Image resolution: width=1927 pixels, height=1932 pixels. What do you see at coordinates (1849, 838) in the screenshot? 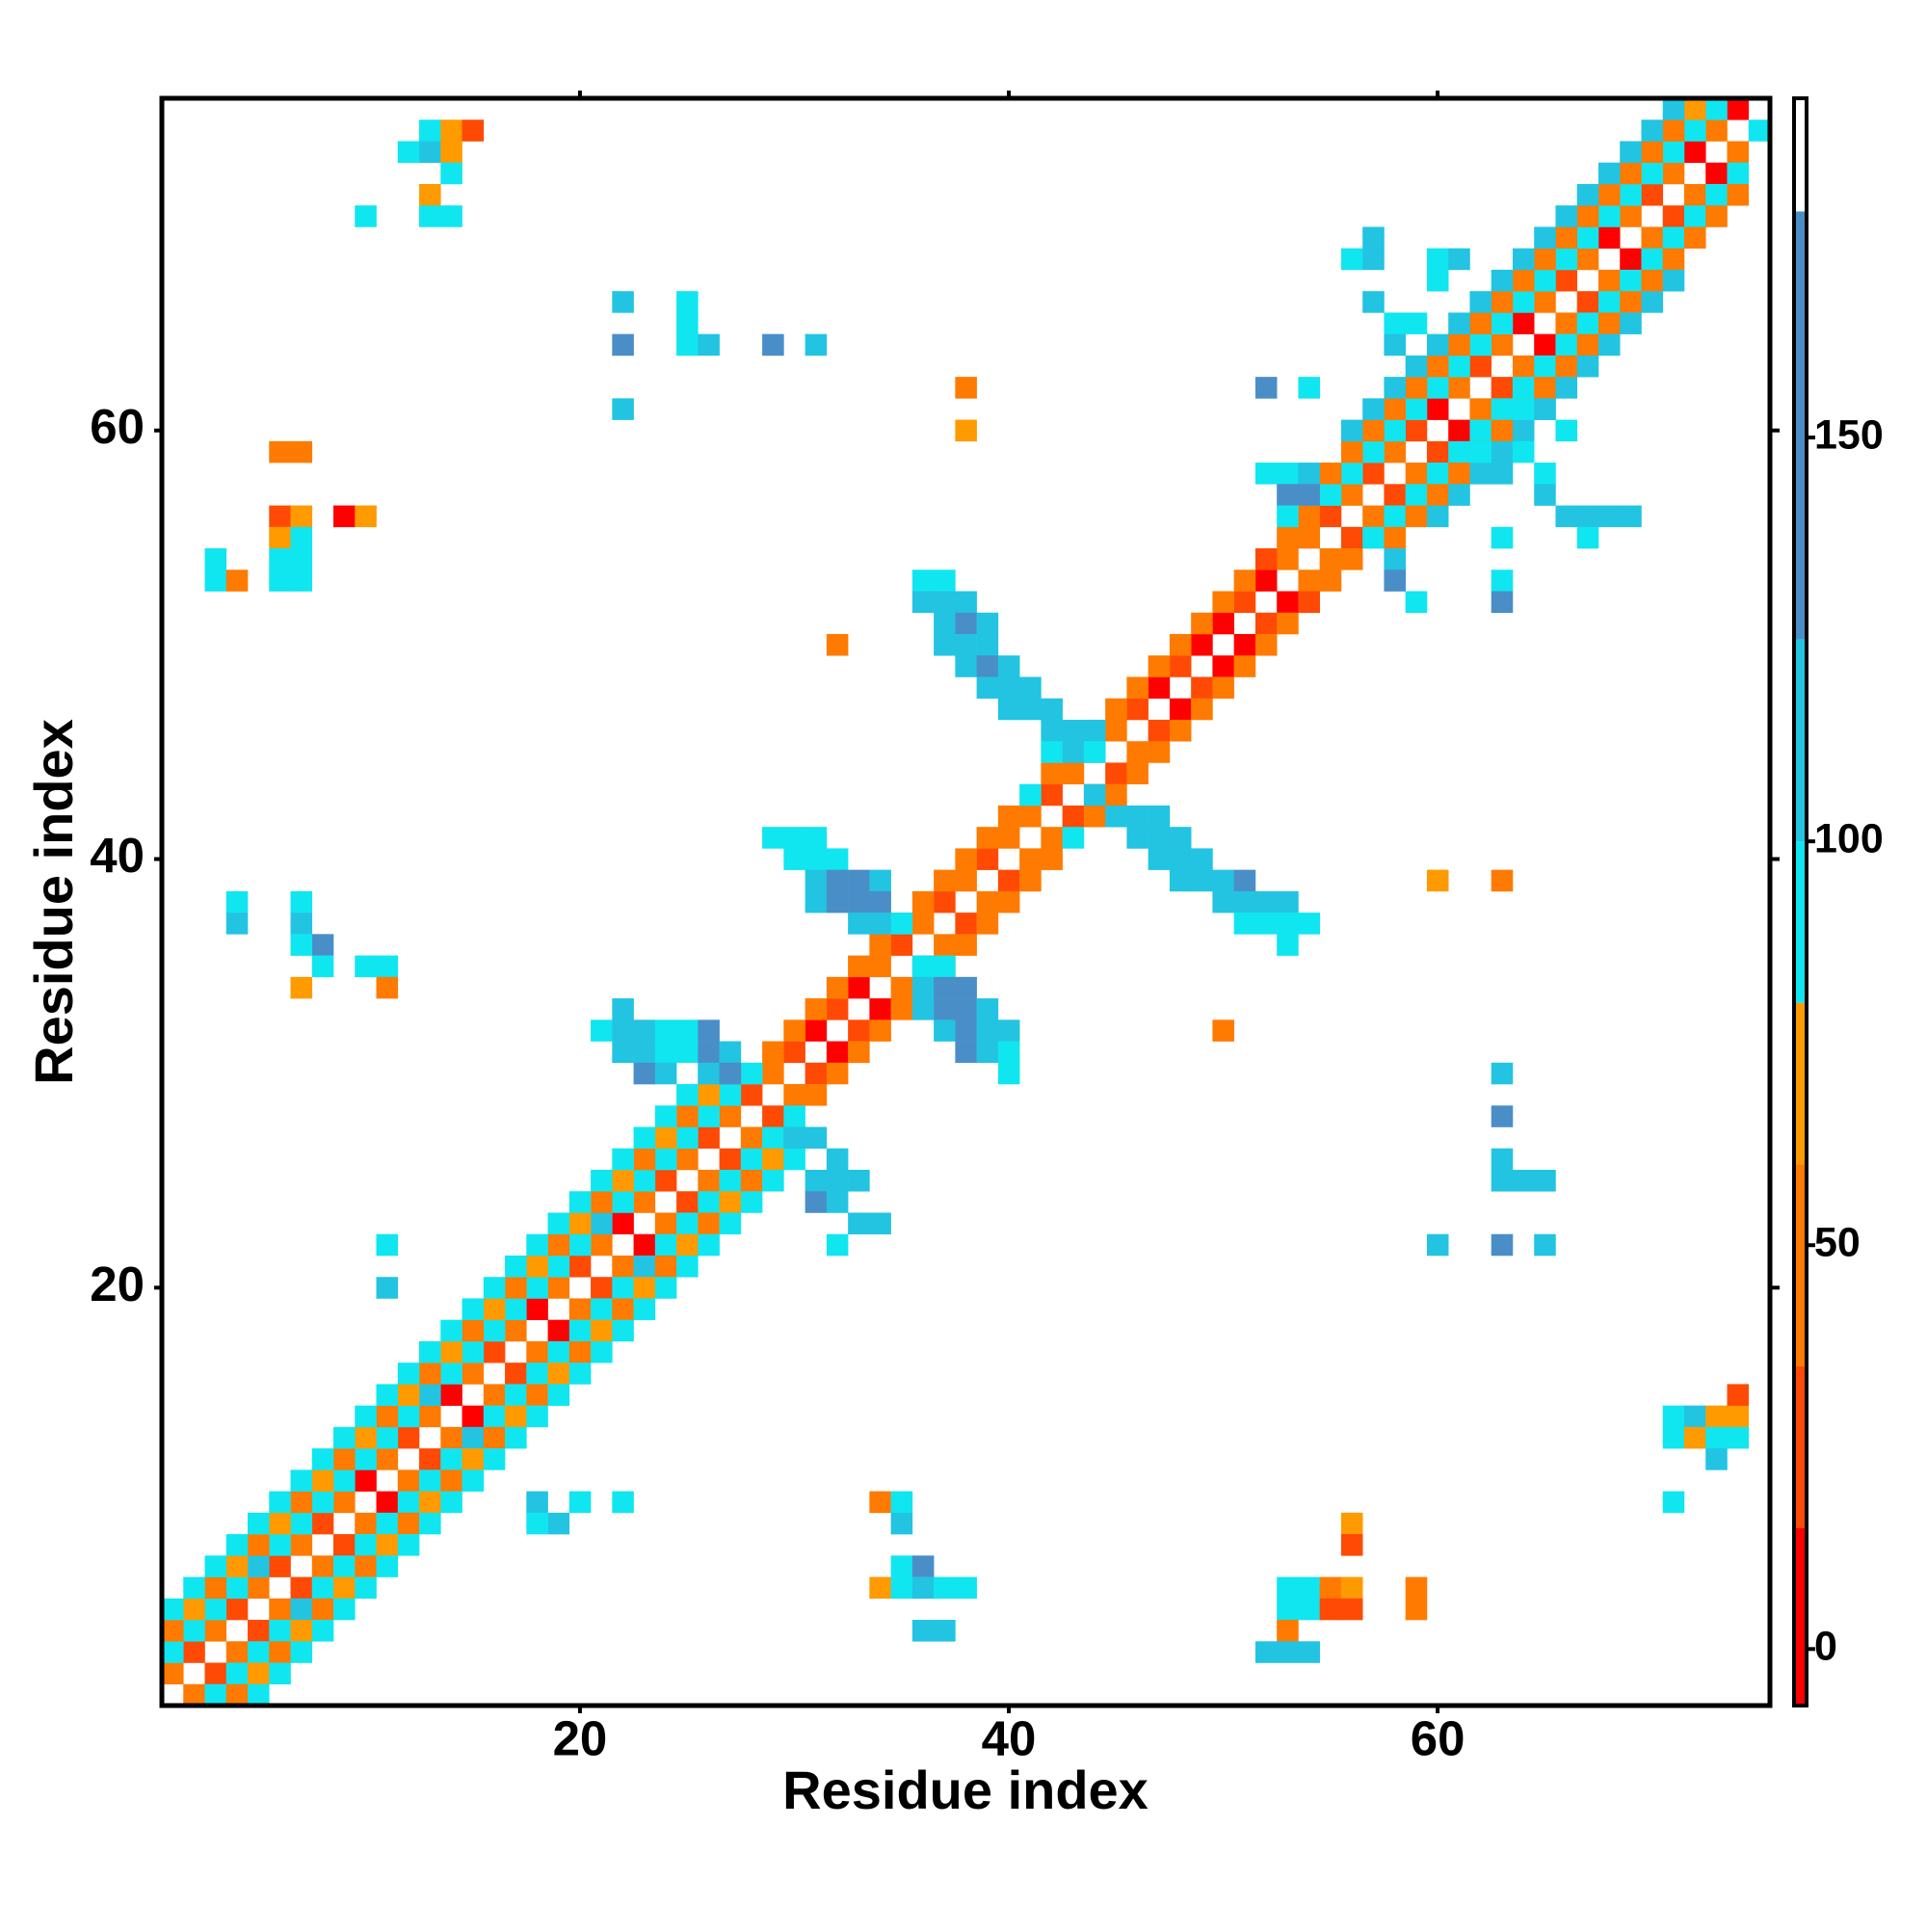
I see `colorbar-tick-label: 100` at bounding box center [1849, 838].